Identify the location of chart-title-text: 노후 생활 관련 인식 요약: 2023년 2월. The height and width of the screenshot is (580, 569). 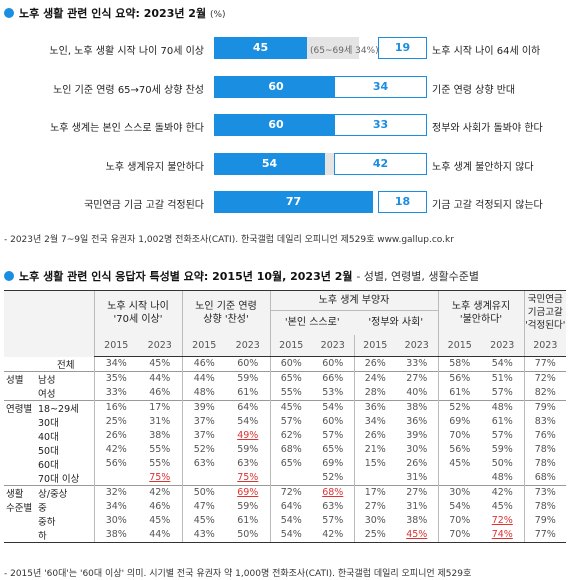
(113, 13).